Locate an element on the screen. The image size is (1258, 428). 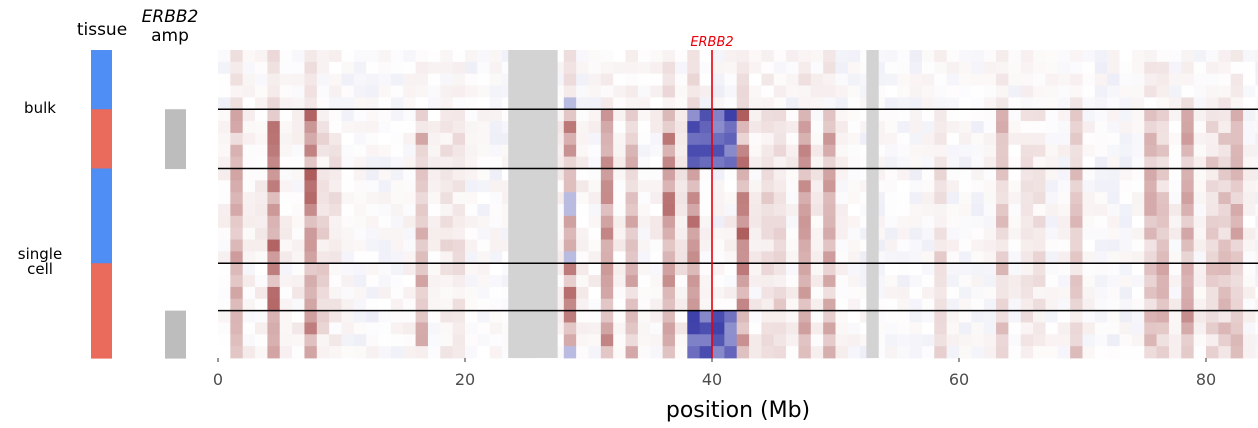
x-axis-label: position (Mb) is located at coordinates (738, 410).